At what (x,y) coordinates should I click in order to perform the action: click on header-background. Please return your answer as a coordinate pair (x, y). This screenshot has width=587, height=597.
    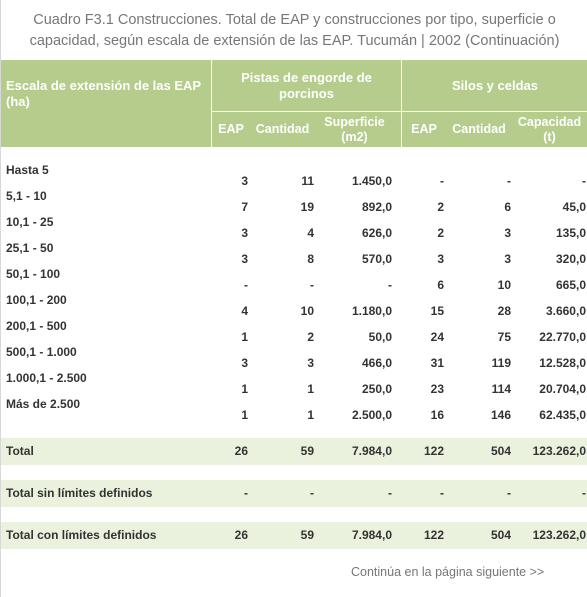
    Looking at the image, I should click on (294, 103).